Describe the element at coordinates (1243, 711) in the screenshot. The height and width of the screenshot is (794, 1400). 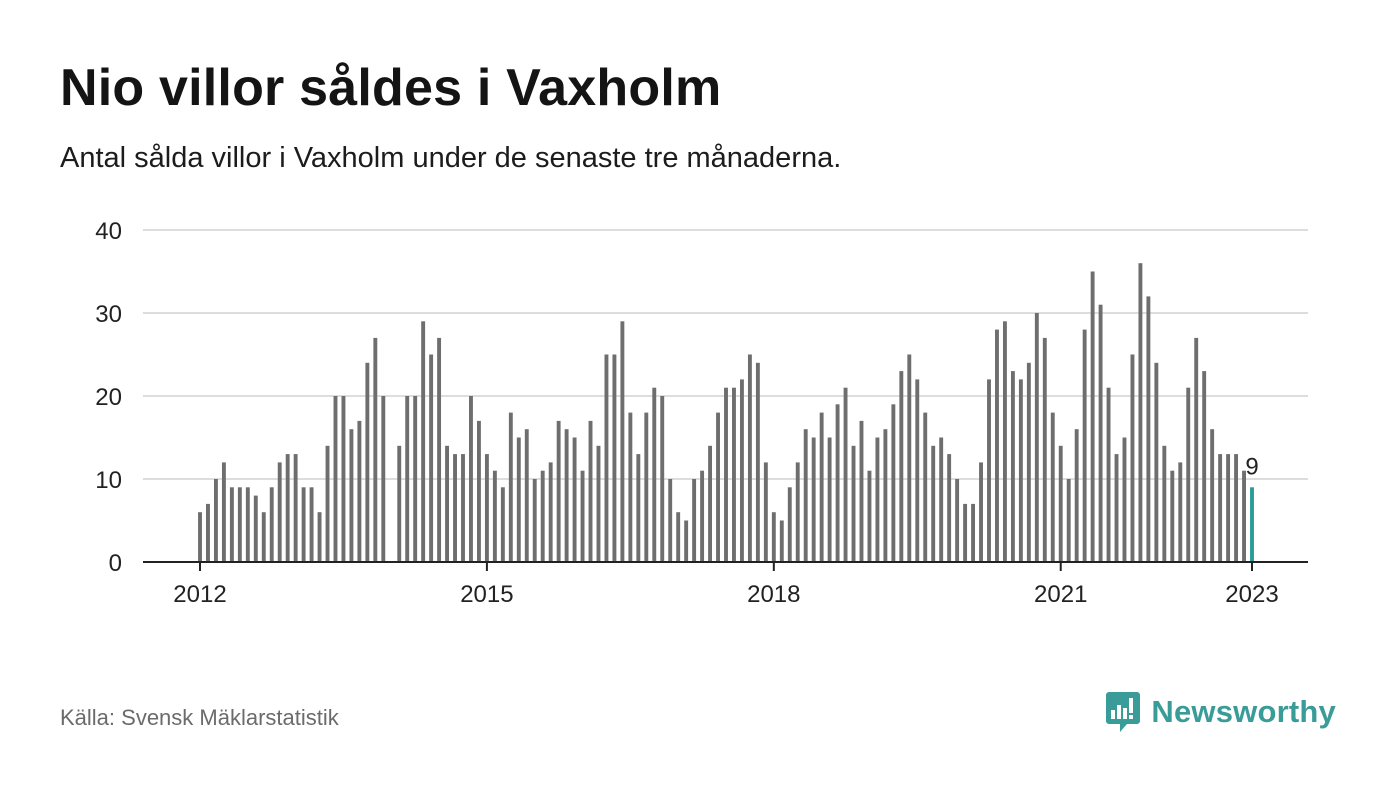
I see `brand-name: Newsworthy` at that location.